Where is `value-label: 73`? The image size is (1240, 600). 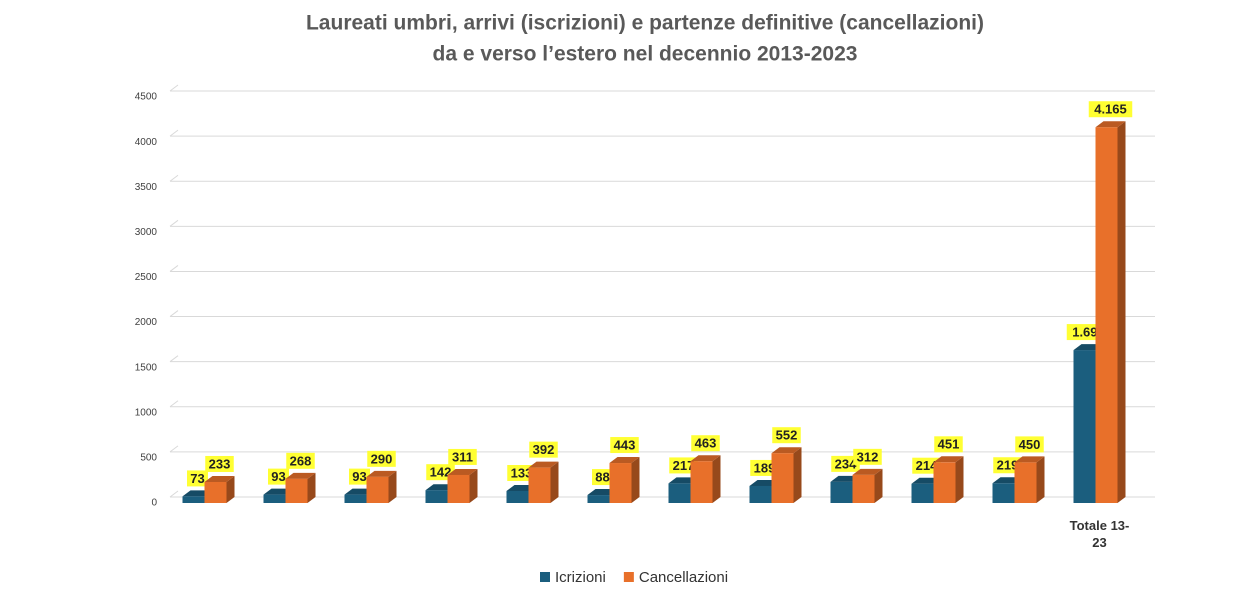 value-label: 73 is located at coordinates (197, 478).